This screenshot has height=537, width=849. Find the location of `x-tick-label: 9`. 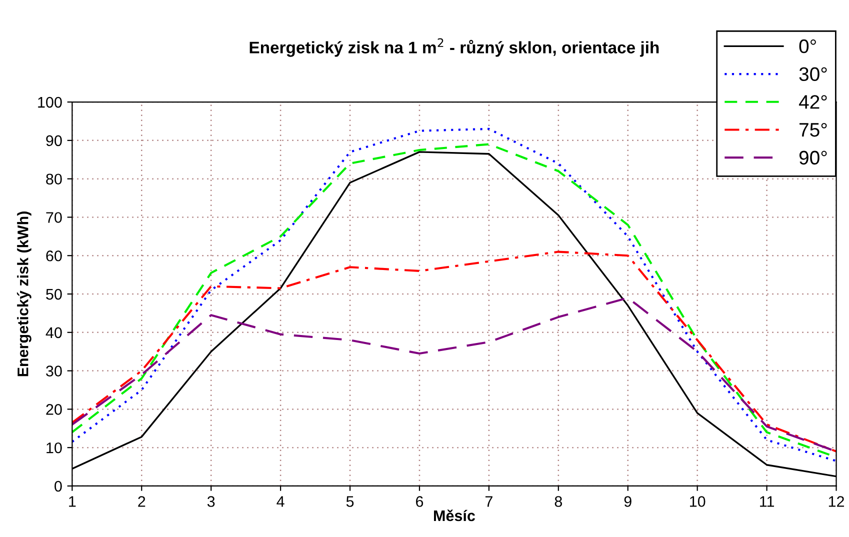

x-tick-label: 9 is located at coordinates (628, 501).